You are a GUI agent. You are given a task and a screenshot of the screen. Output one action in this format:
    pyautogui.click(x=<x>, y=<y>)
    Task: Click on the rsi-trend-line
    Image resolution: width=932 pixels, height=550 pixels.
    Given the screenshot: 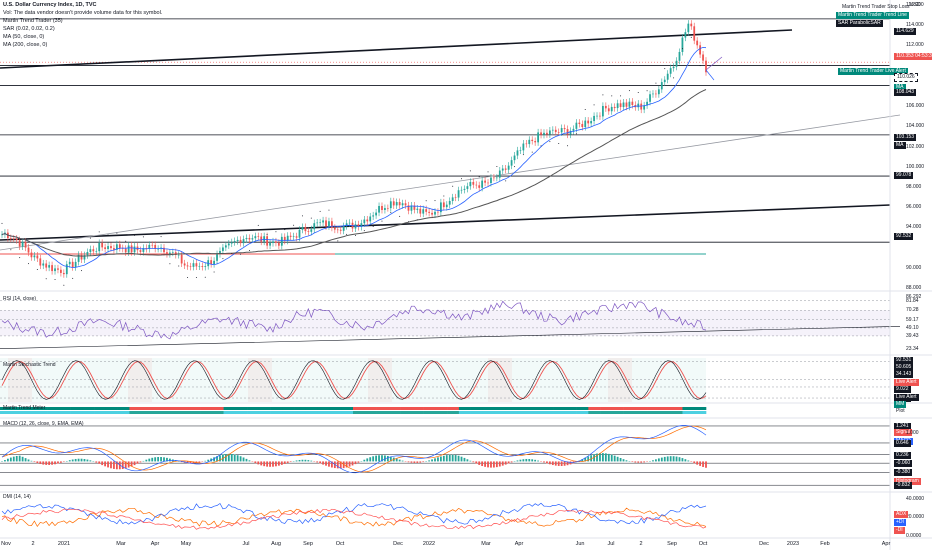 What is the action you would take?
    pyautogui.click(x=450, y=337)
    